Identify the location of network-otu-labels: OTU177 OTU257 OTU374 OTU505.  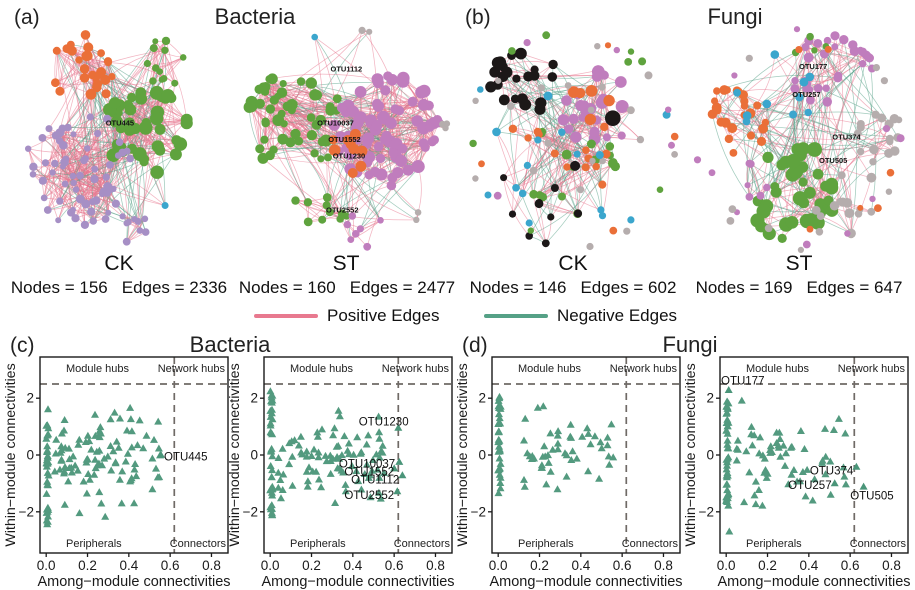
(826, 113).